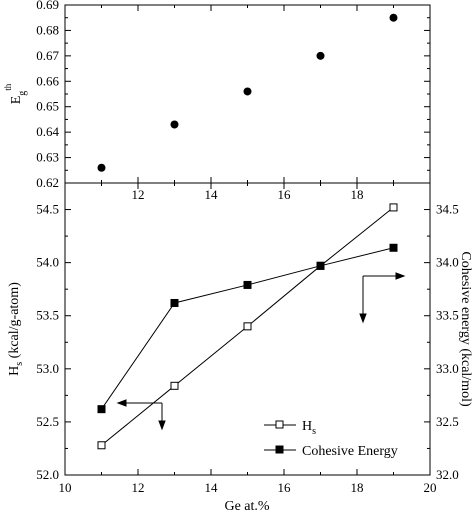 The width and height of the screenshot is (474, 519). Describe the element at coordinates (363, 318) in the screenshot. I see `right-arrow-down-head` at that location.